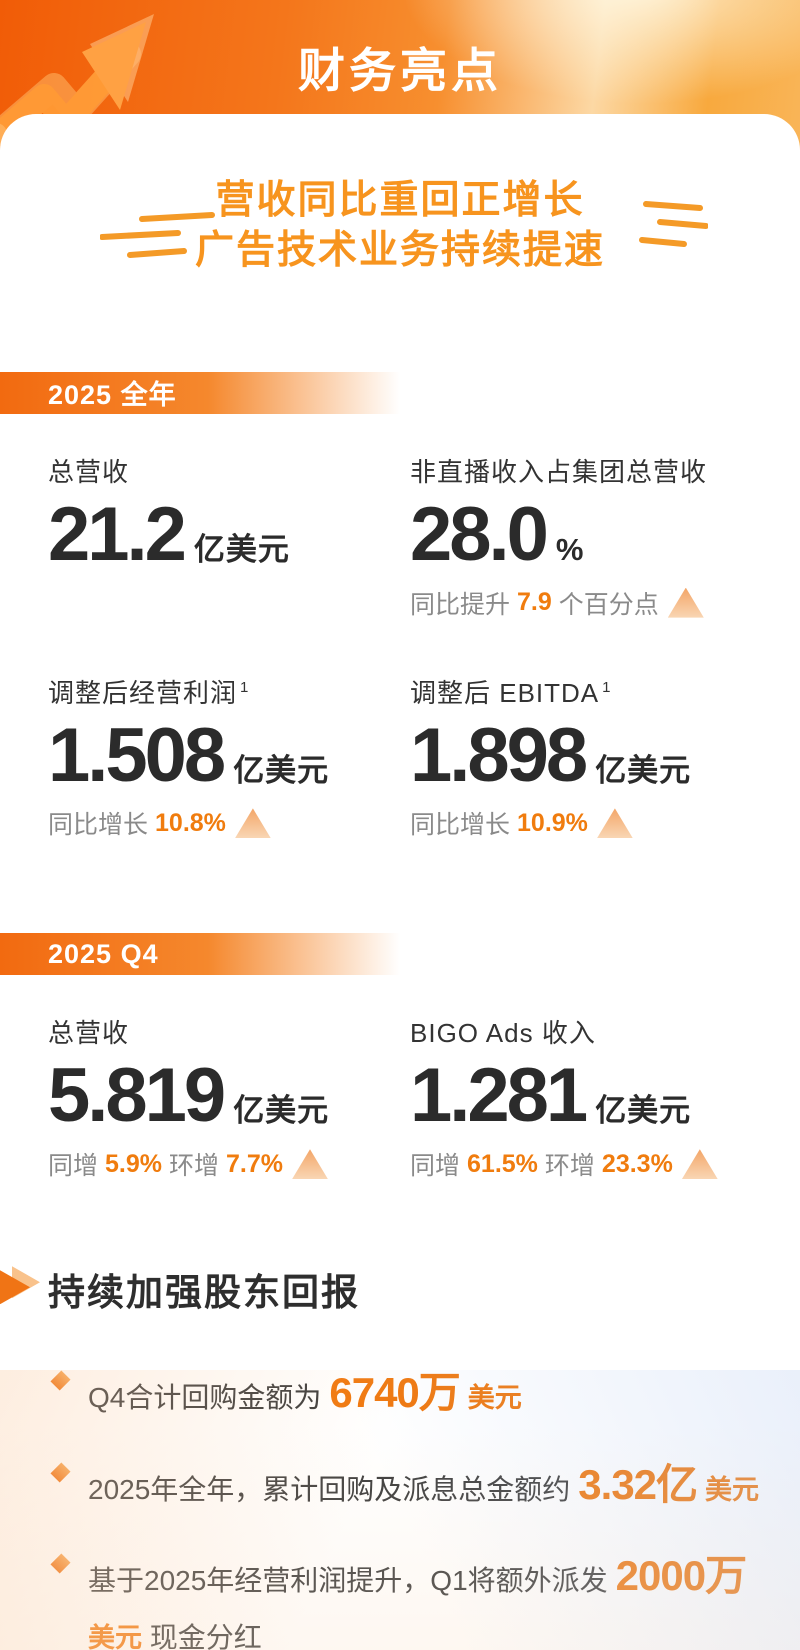 This screenshot has height=1650, width=800. Describe the element at coordinates (404, 1393) in the screenshot. I see `list-item: Q4合计回购金额为 6740万 美元` at that location.